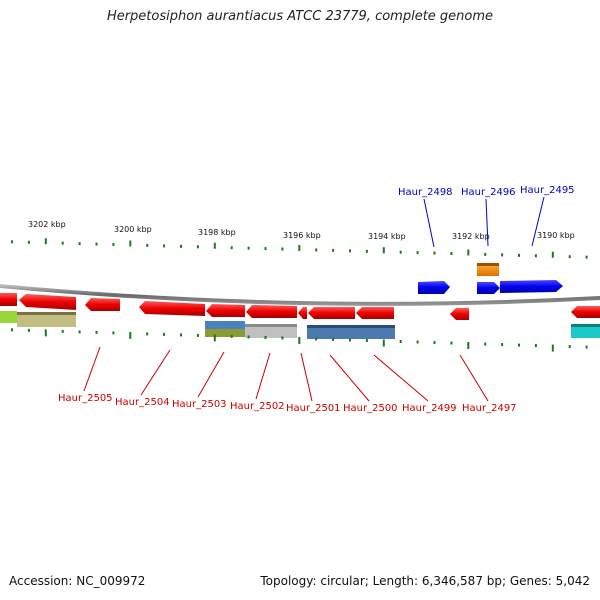 The width and height of the screenshot is (600, 600). I want to click on feature-green-left, so click(8, 317).